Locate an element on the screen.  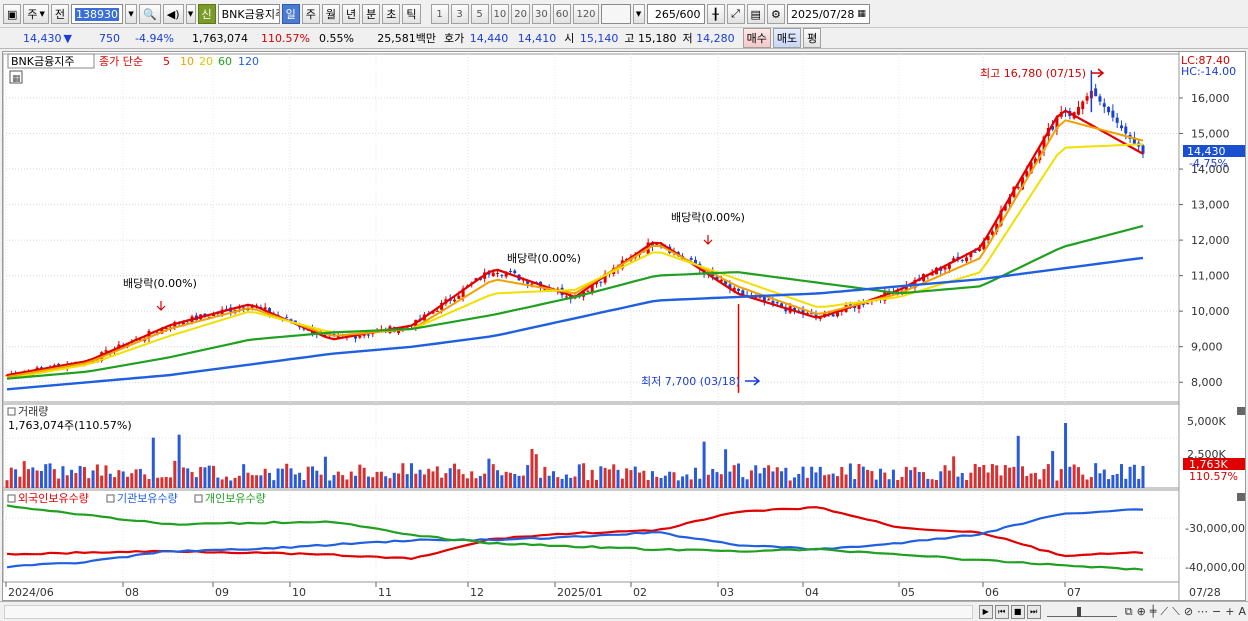
gear-icon: ⚙ is located at coordinates (775, 14).